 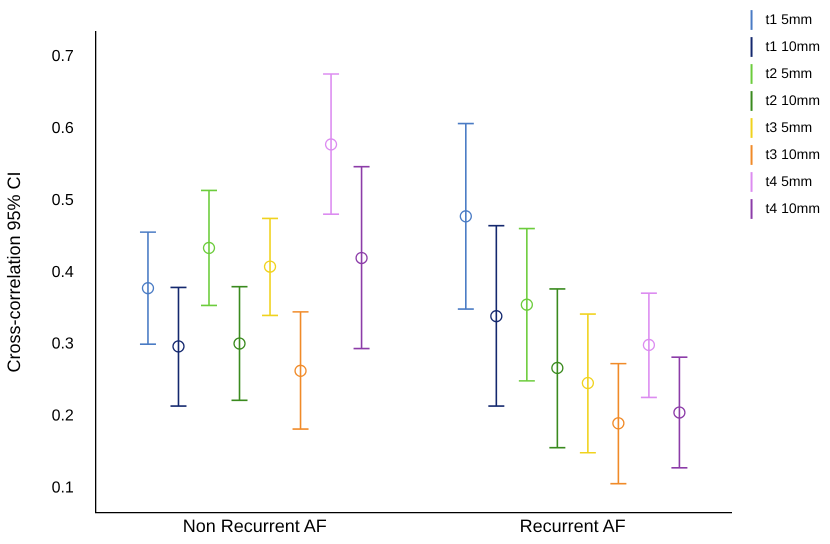 I want to click on legend-label: t4 10mm, so click(x=793, y=208).